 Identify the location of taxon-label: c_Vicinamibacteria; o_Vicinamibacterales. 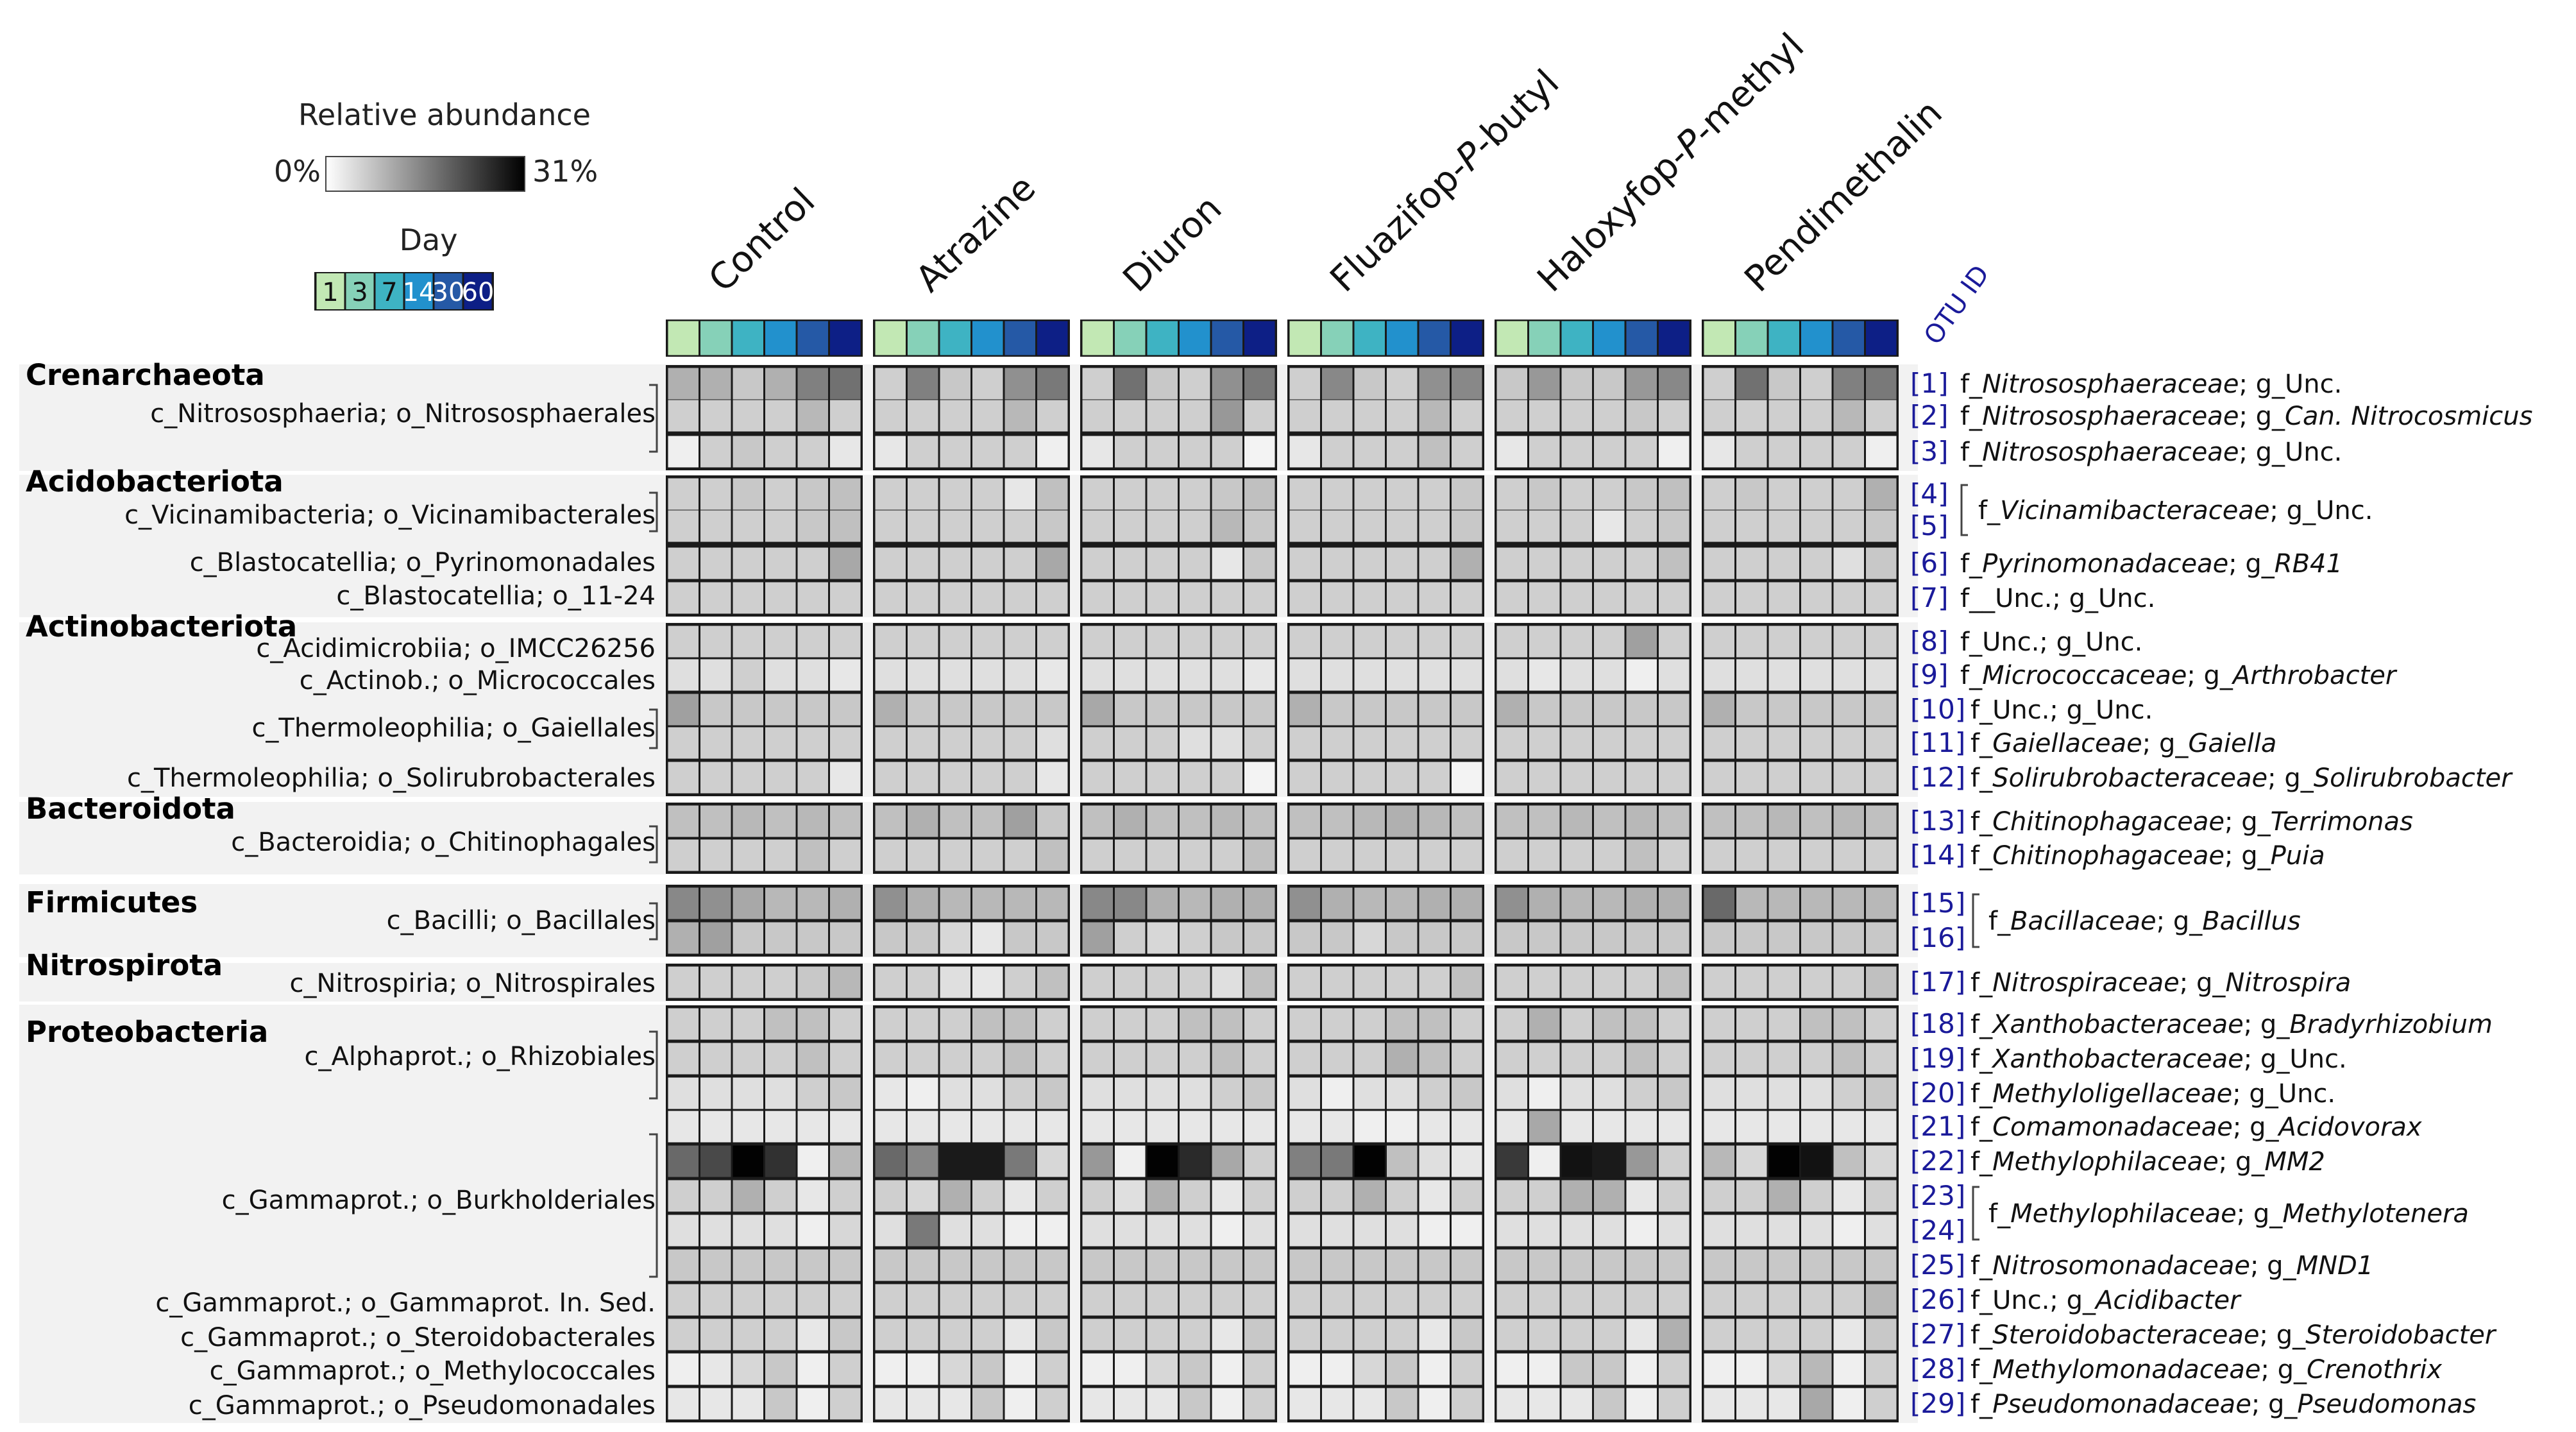
(390, 515).